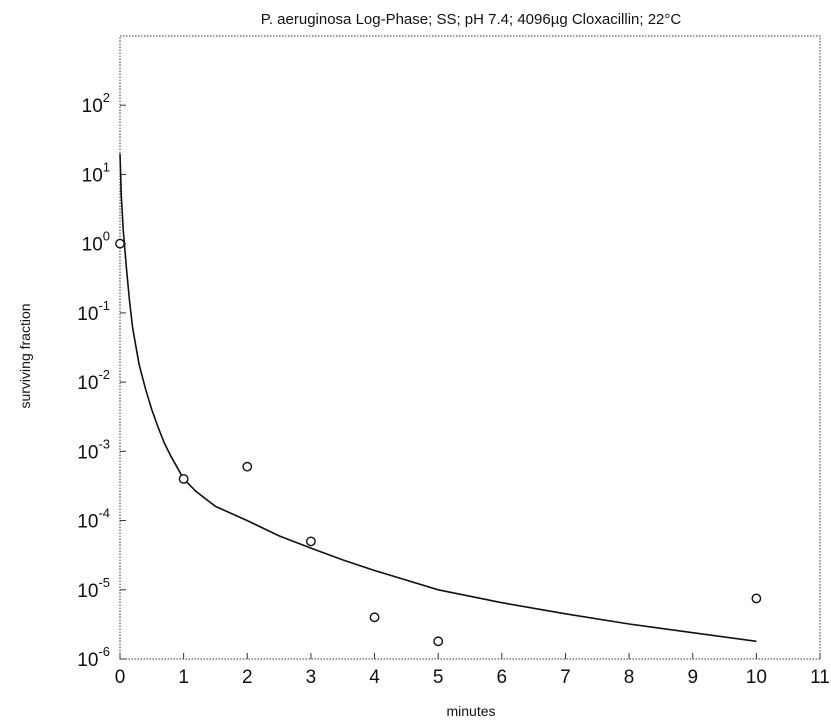  I want to click on y-axis: 10⁻⁶ 10⁻⁵ 10⁻⁴ 10⁻³ 10⁻² 10⁻¹ 10⁰ 10¹ 10², so click(101, 380).